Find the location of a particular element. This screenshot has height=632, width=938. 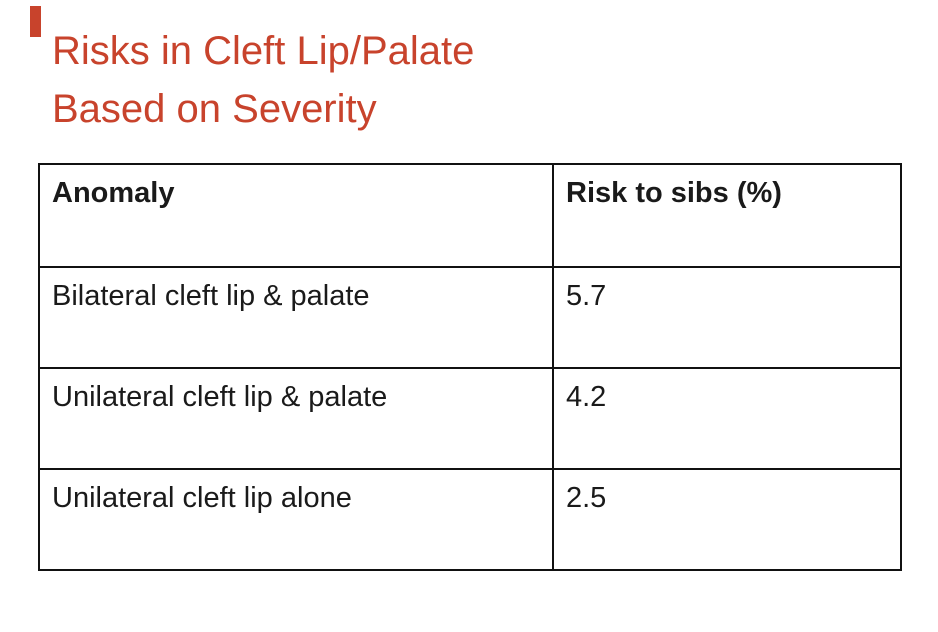

cell-anomaly: Unilateral cleft lip alone is located at coordinates (296, 519).